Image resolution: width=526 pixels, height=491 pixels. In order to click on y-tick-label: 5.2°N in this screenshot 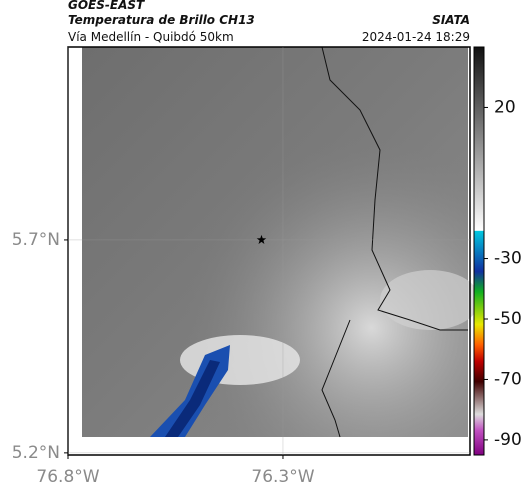, I will do `click(36, 453)`.